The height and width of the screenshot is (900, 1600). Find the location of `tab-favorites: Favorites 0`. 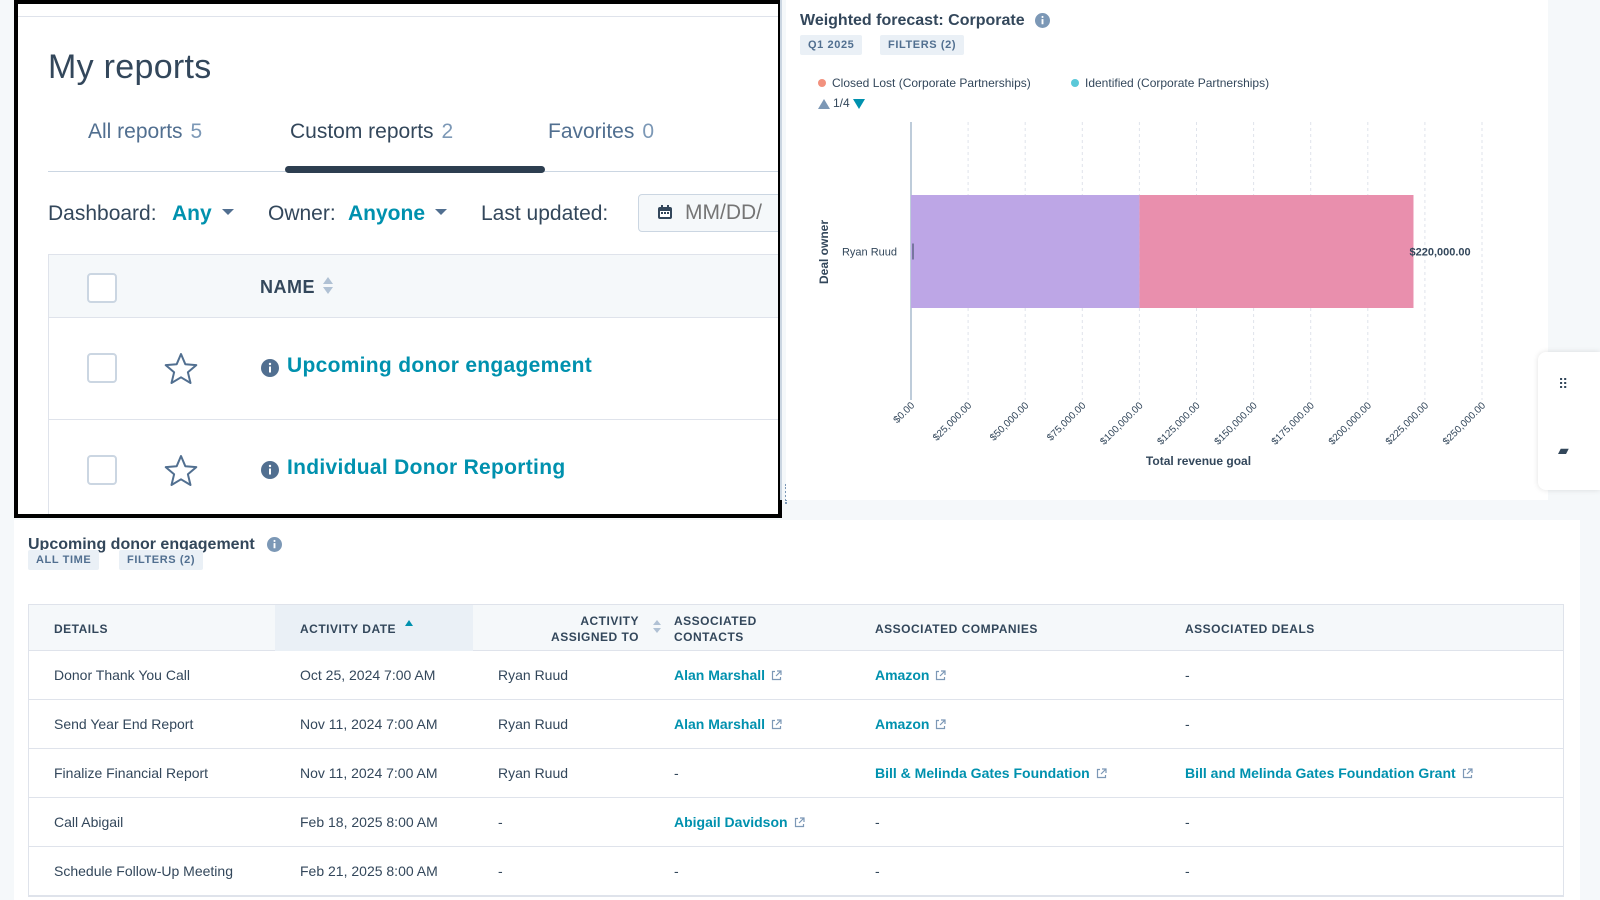

tab-favorites: Favorites 0 is located at coordinates (601, 132).